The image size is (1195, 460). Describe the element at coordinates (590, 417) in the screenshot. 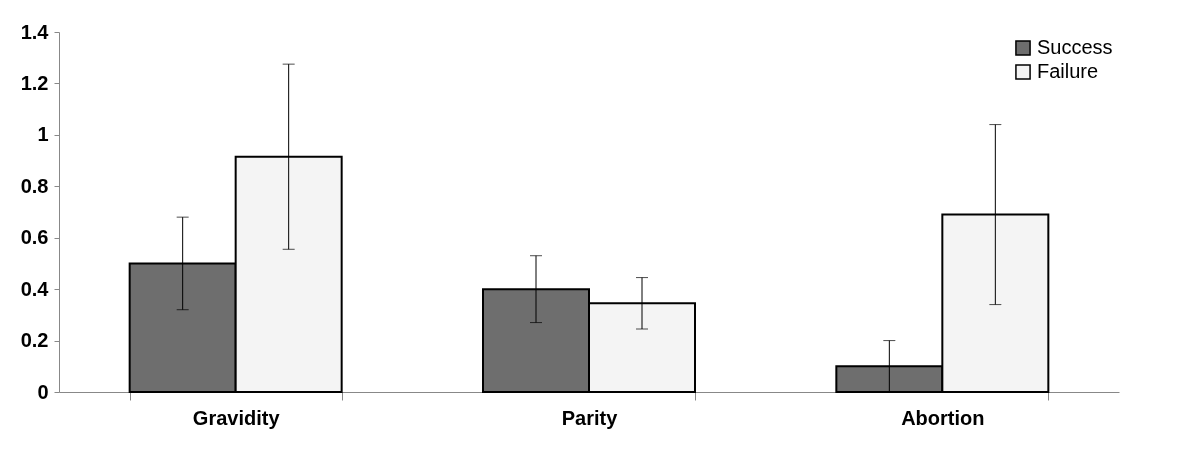

I see `x-tick-label: Parity` at that location.